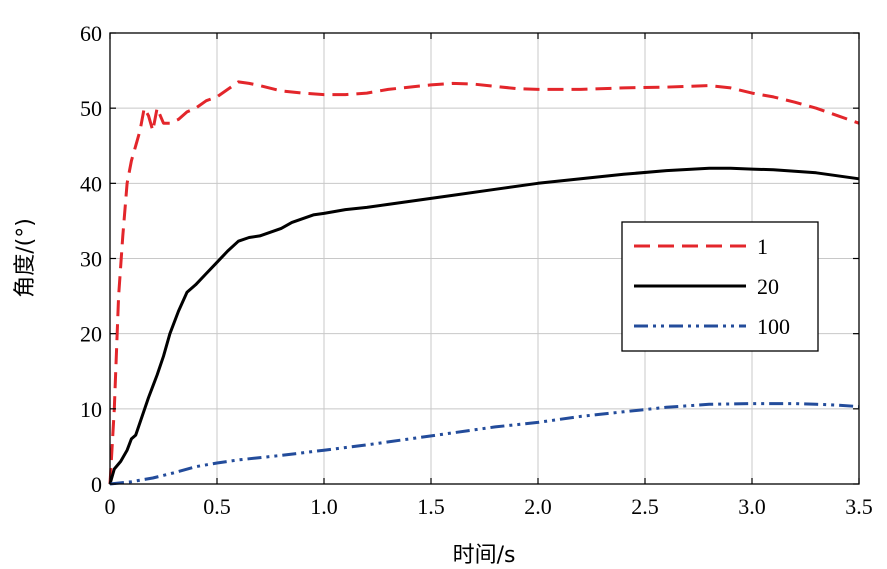  What do you see at coordinates (773, 326) in the screenshot?
I see `legend-label-100: 100` at bounding box center [773, 326].